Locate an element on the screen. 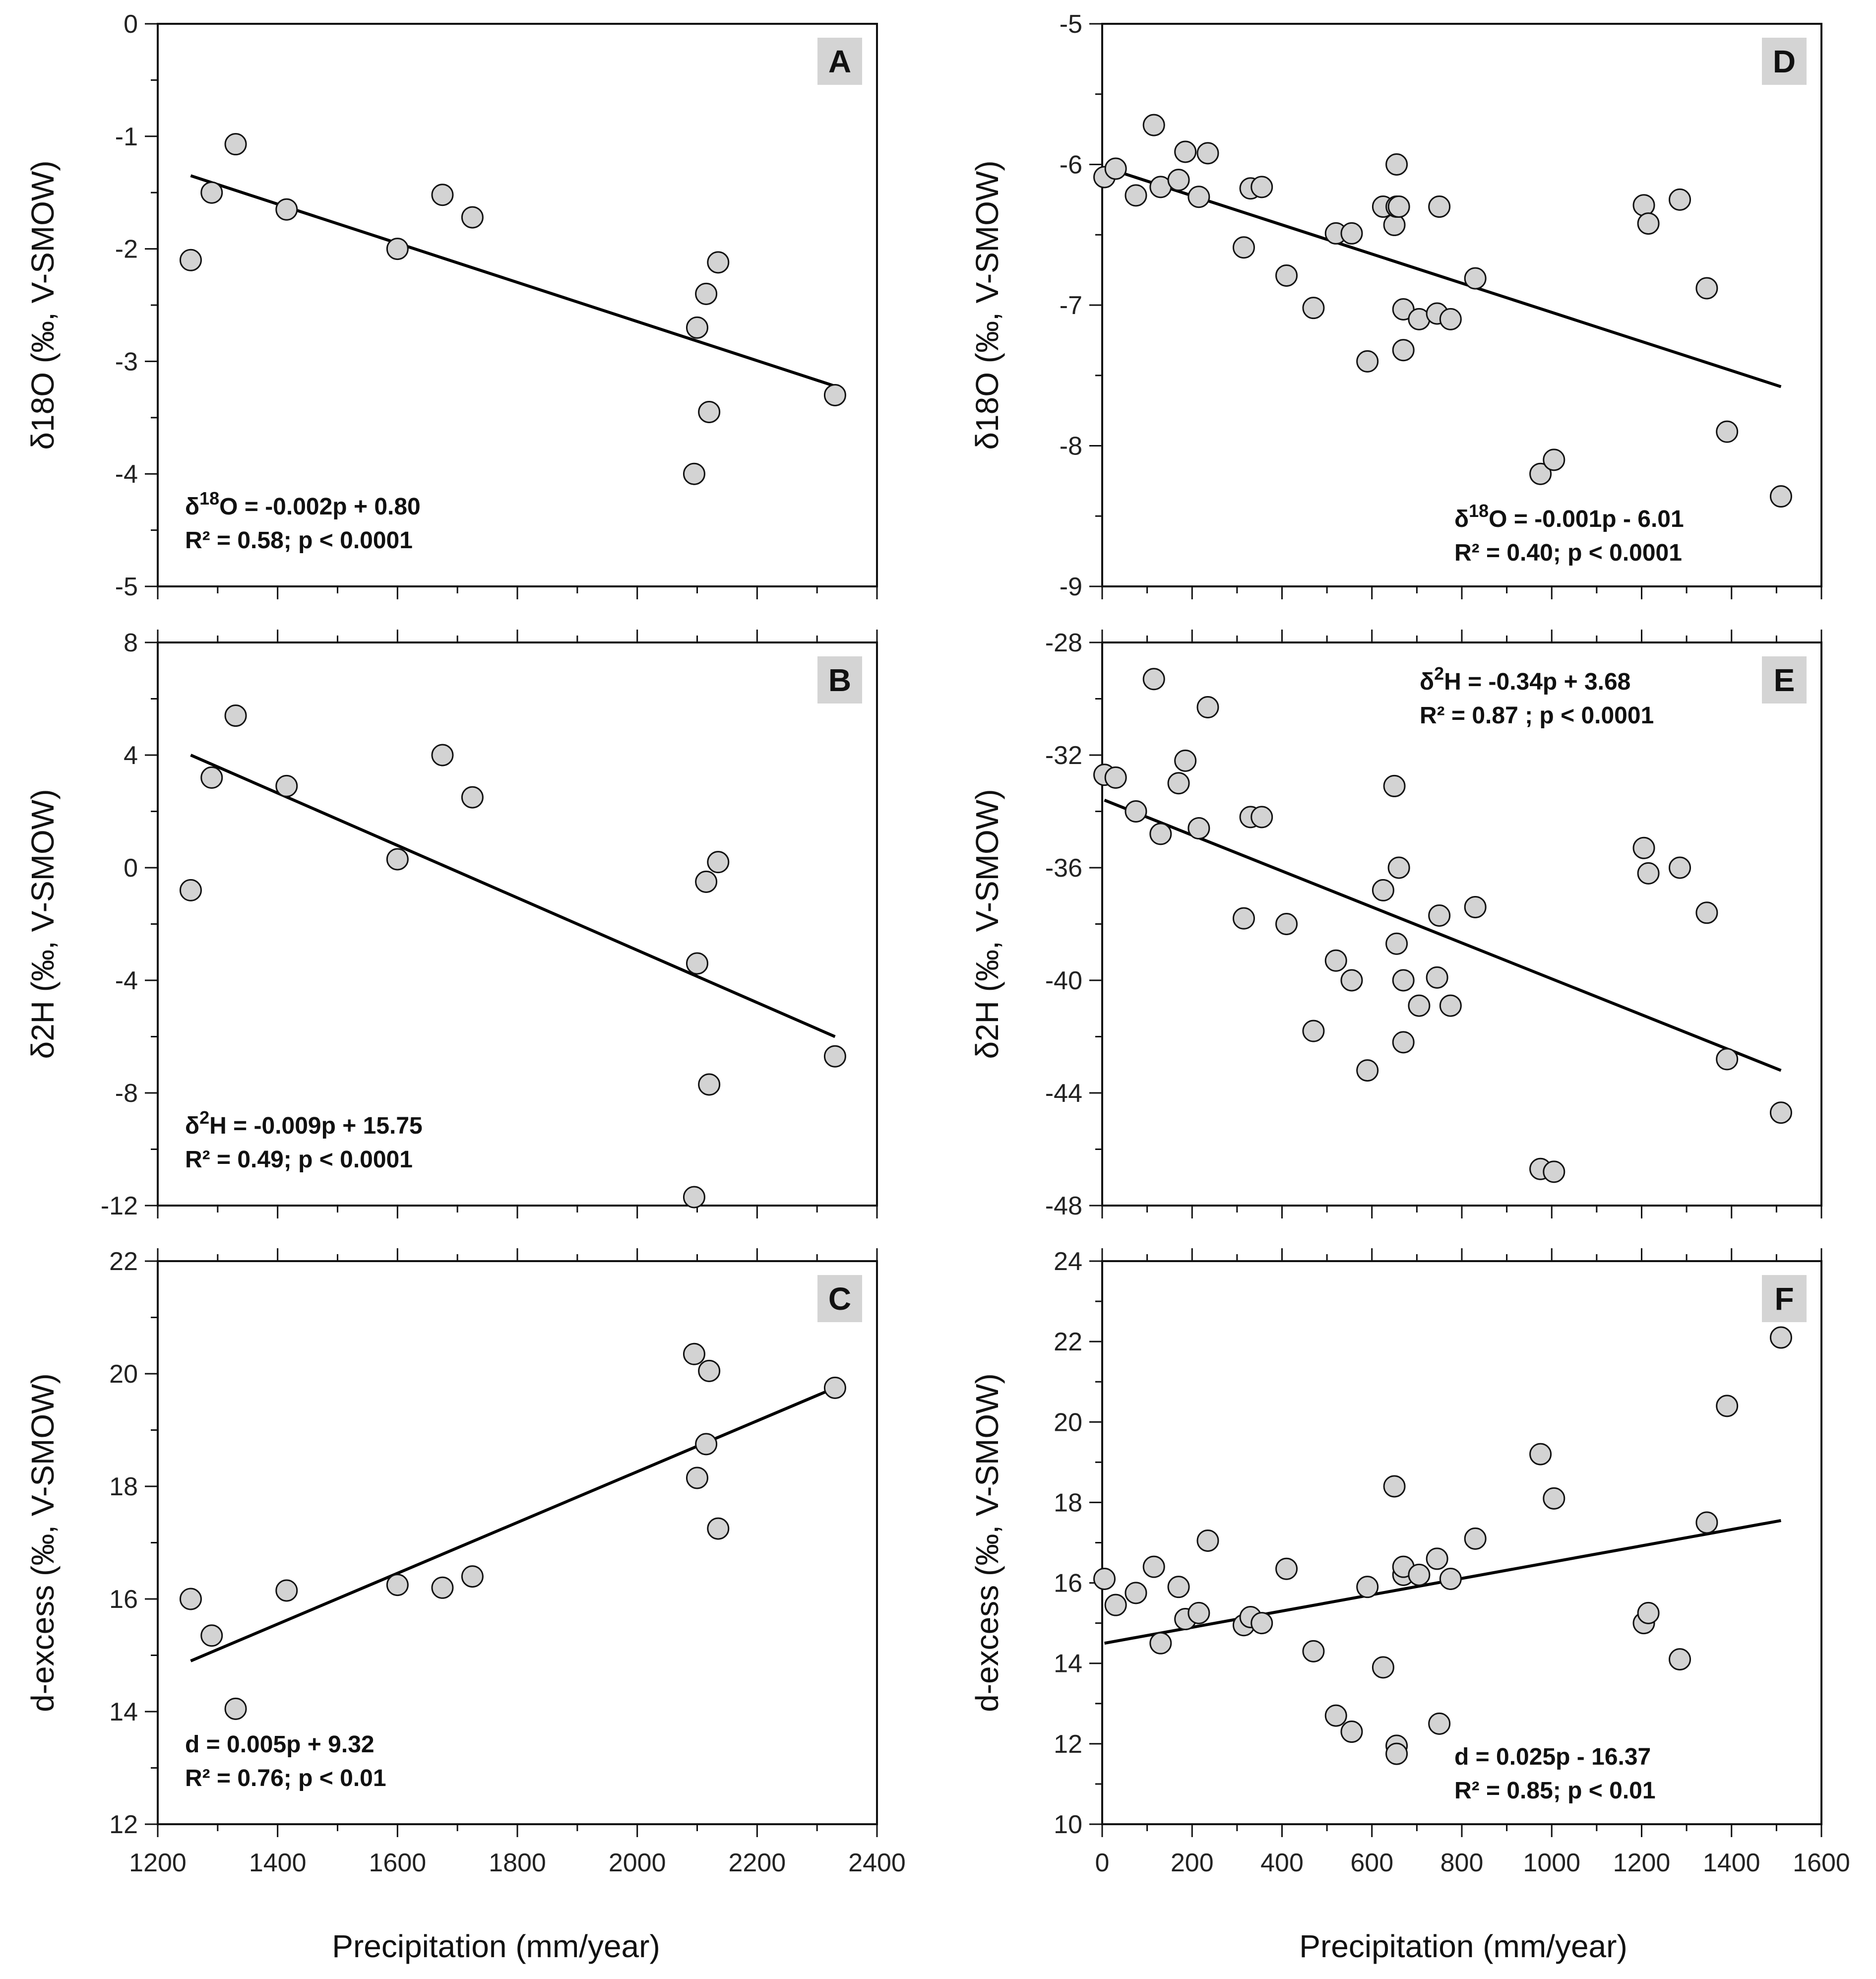  x-axis-label-right: Precipitation (mm/year) is located at coordinates (1463, 1946).